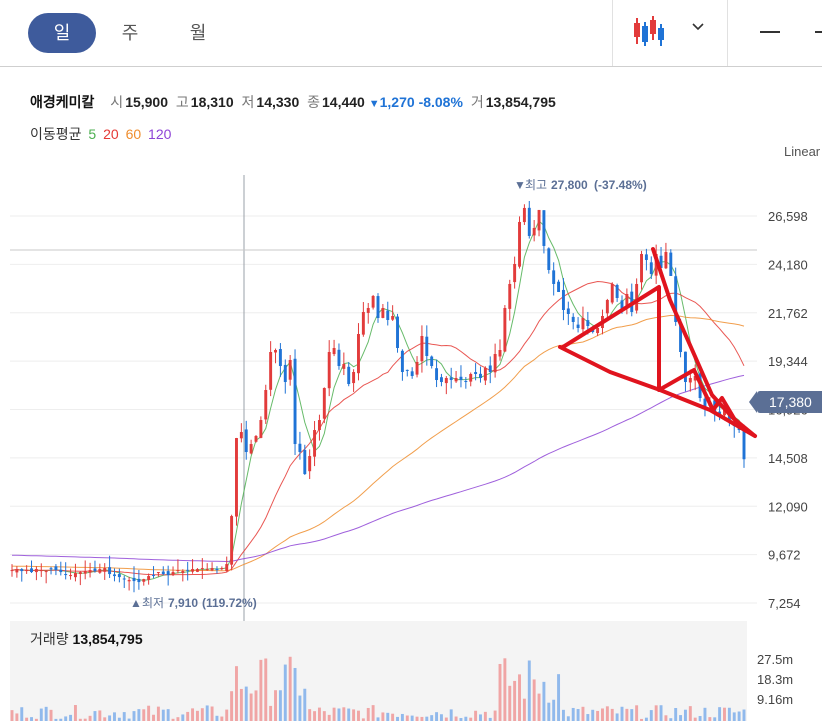 The image size is (822, 721). What do you see at coordinates (111, 134) in the screenshot?
I see `ma-20: 20` at bounding box center [111, 134].